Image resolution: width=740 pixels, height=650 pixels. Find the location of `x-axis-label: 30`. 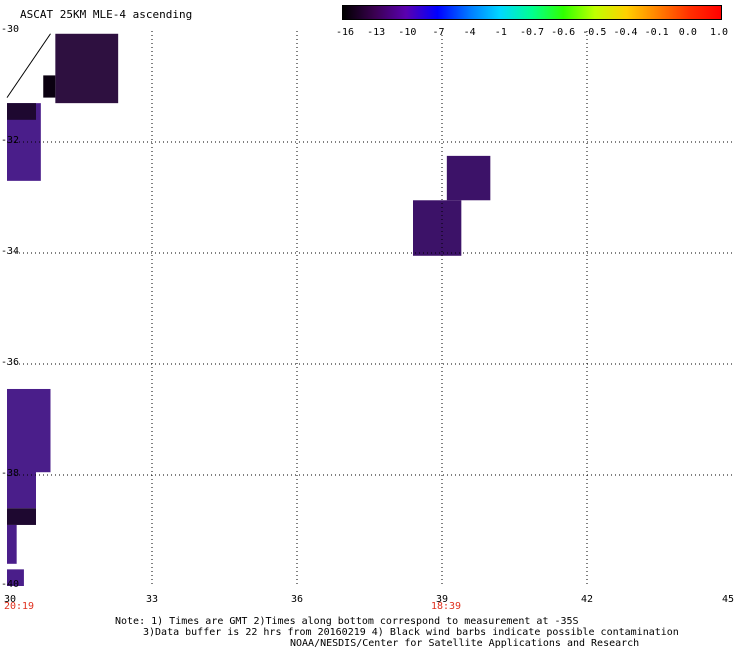

x-axis-label: 30 is located at coordinates (10, 599).